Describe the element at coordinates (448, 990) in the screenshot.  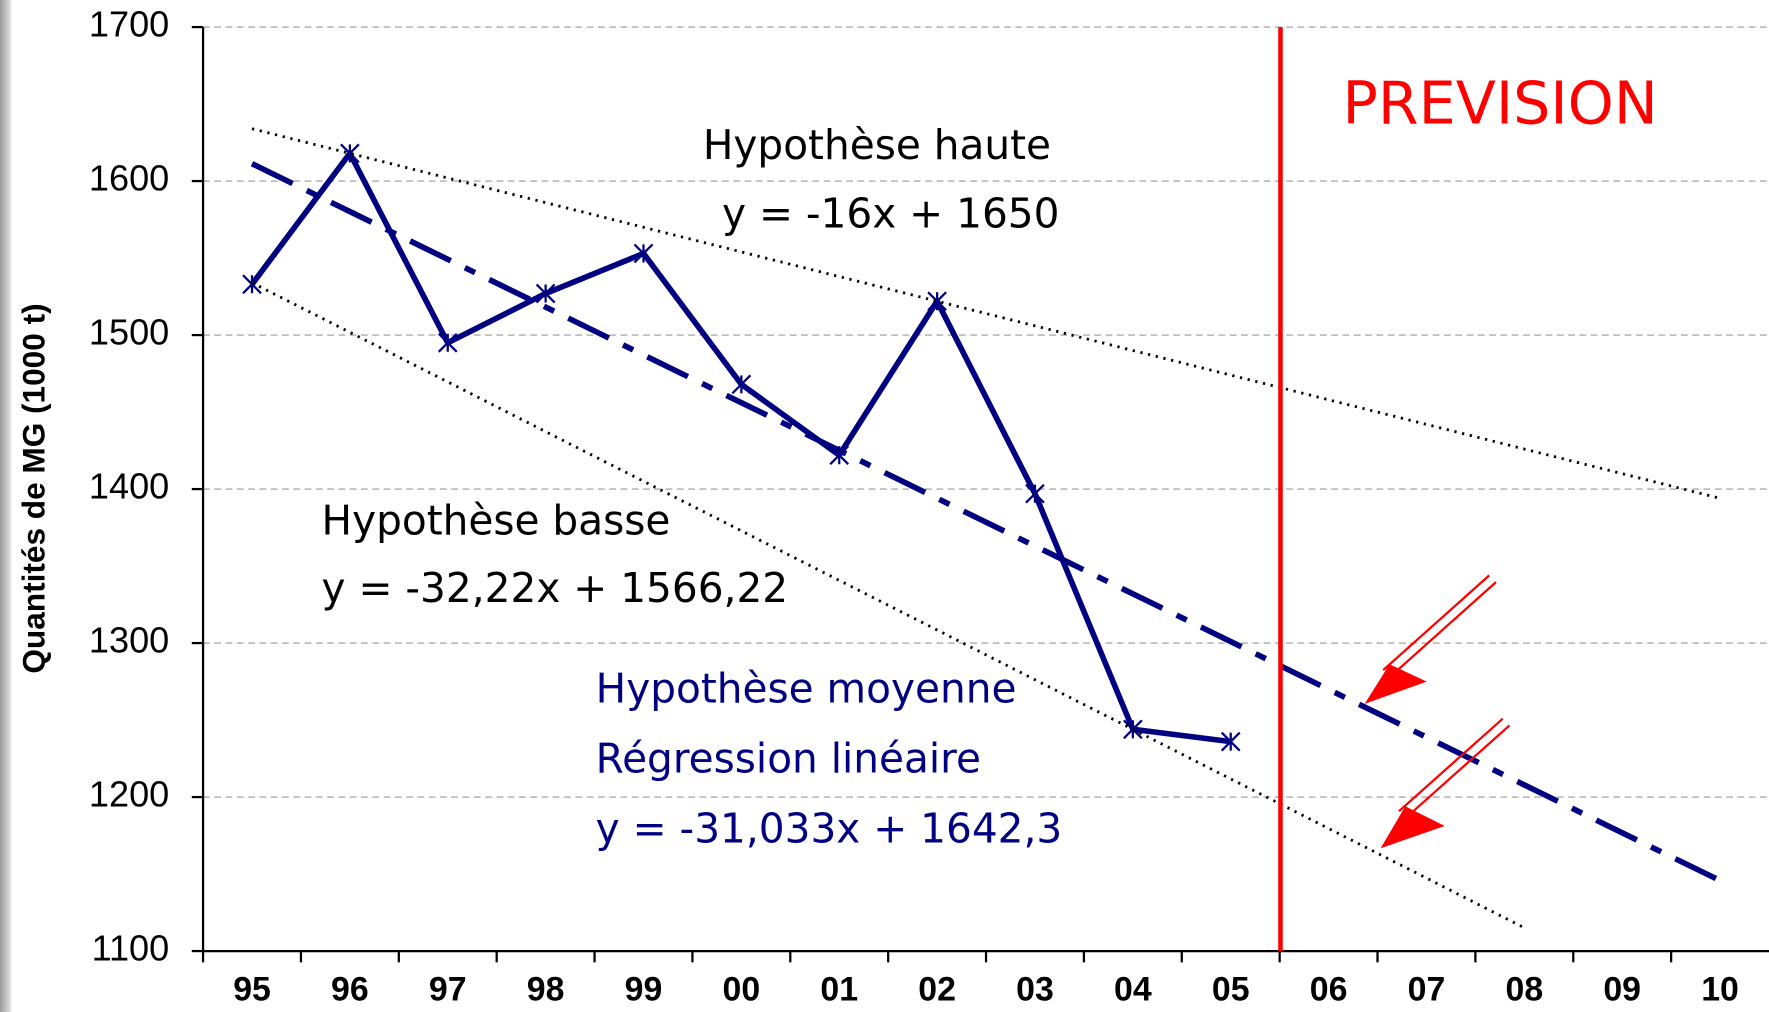
I see `x-tick-label: 97` at that location.